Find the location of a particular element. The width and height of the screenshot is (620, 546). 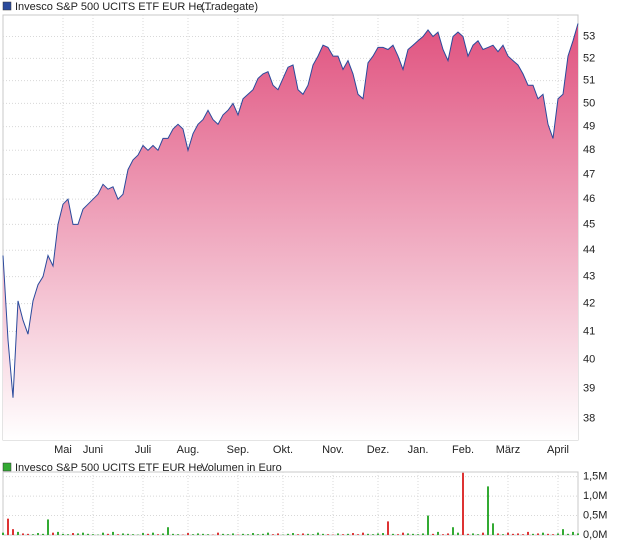

y-tick-label: 39 is located at coordinates (589, 389).